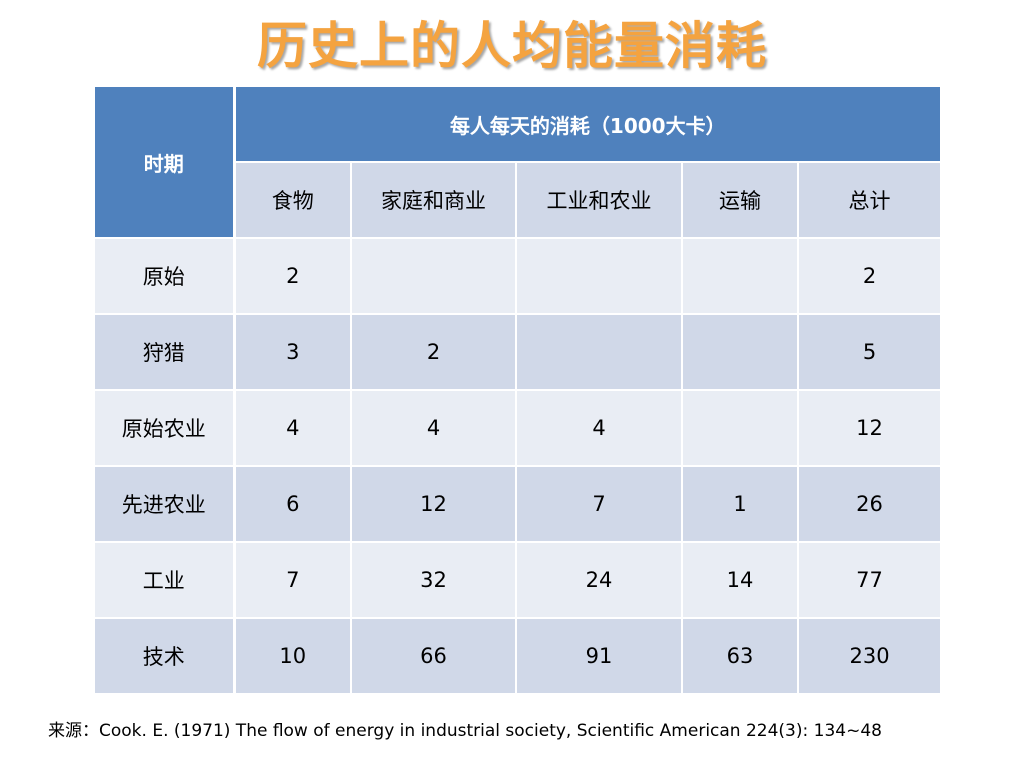  Describe the element at coordinates (599, 200) in the screenshot. I see `column-header-industry-agriculture: 工业和农业` at that location.